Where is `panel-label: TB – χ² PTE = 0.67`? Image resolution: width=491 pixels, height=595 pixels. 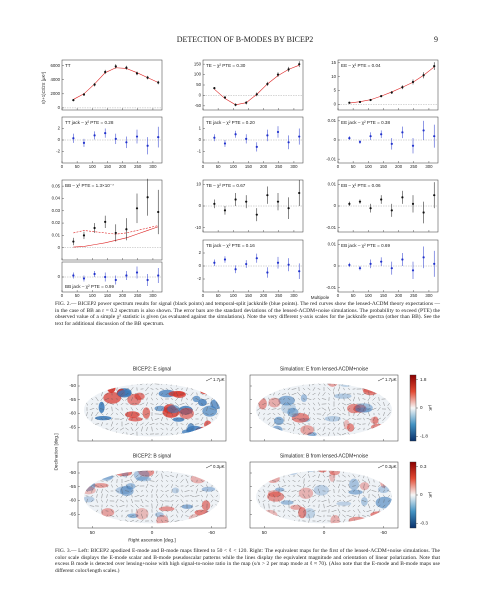
panel-label: TB – χ² PTE = 0.67 is located at coordinates (226, 185).